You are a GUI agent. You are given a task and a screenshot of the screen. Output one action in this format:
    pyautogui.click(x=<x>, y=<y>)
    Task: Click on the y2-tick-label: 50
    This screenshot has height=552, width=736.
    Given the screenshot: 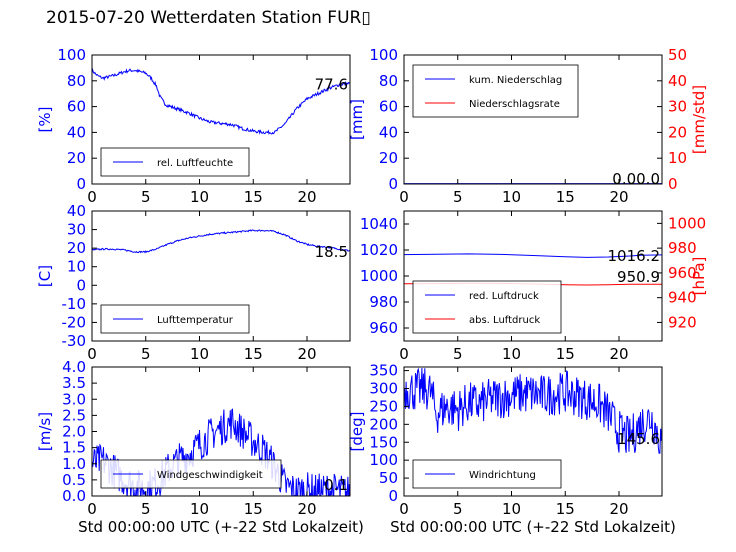 What is the action you would take?
    pyautogui.click(x=677, y=55)
    